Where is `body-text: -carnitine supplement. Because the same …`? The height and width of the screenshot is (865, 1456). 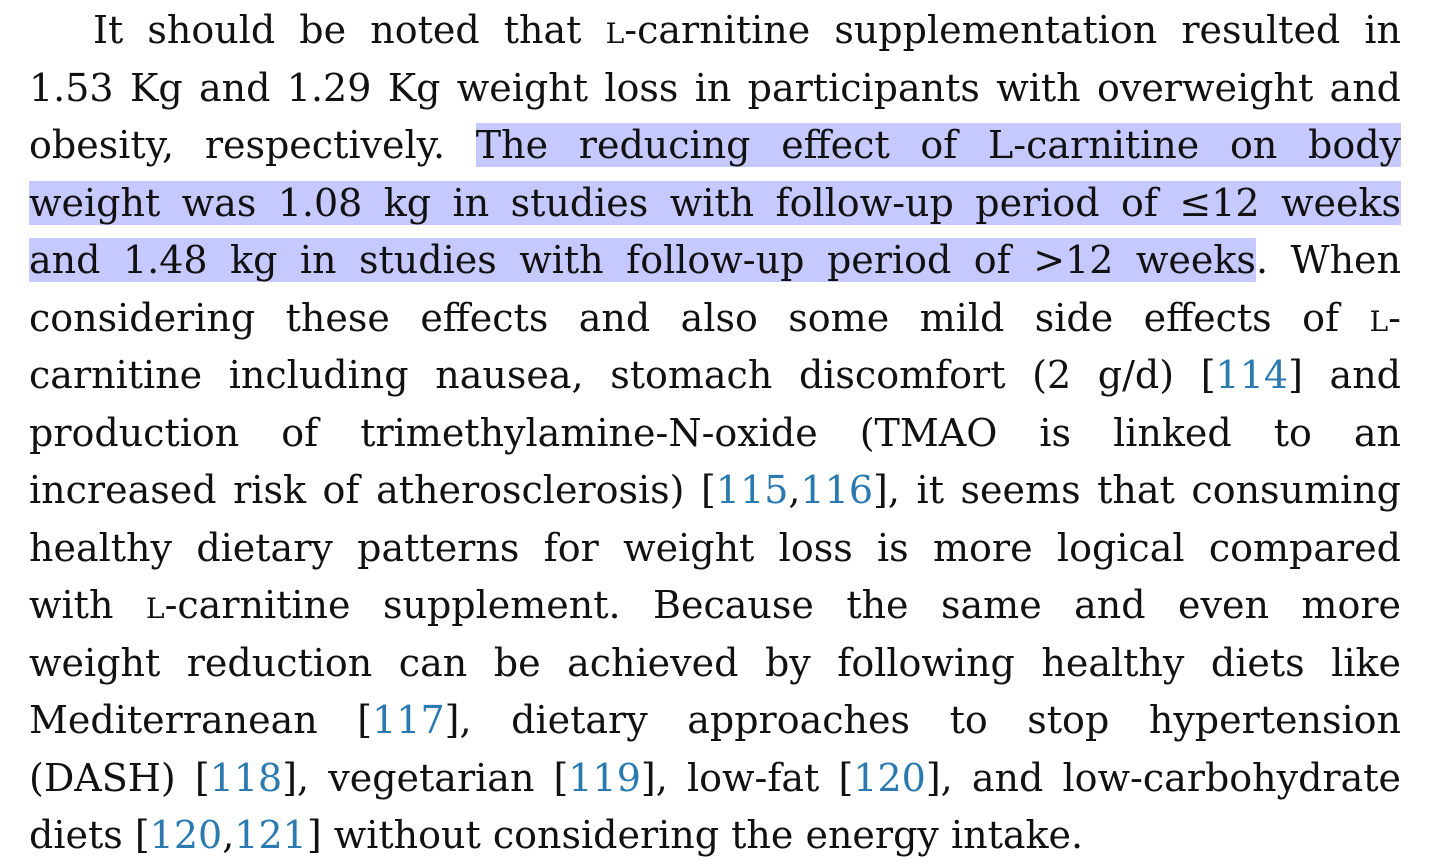 body-text: -carnitine supplement. Because the same … is located at coordinates (782, 605).